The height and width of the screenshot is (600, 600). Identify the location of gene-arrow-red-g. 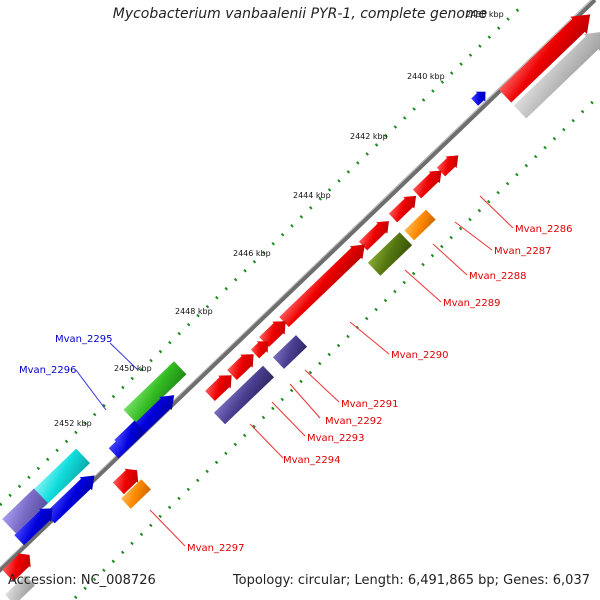
(221, 386).